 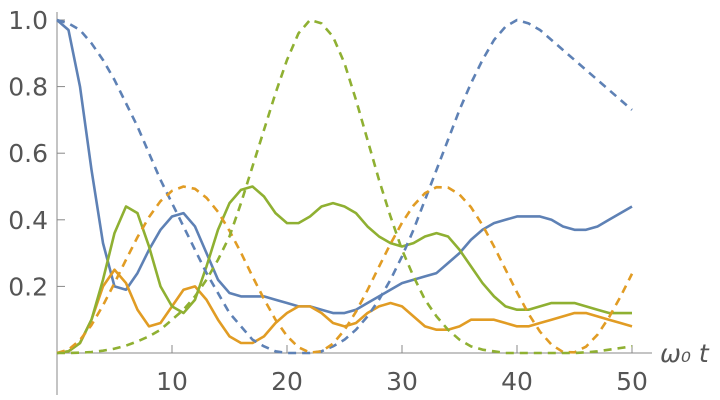 I want to click on y-tick-label: 0.4, so click(x=28, y=220).